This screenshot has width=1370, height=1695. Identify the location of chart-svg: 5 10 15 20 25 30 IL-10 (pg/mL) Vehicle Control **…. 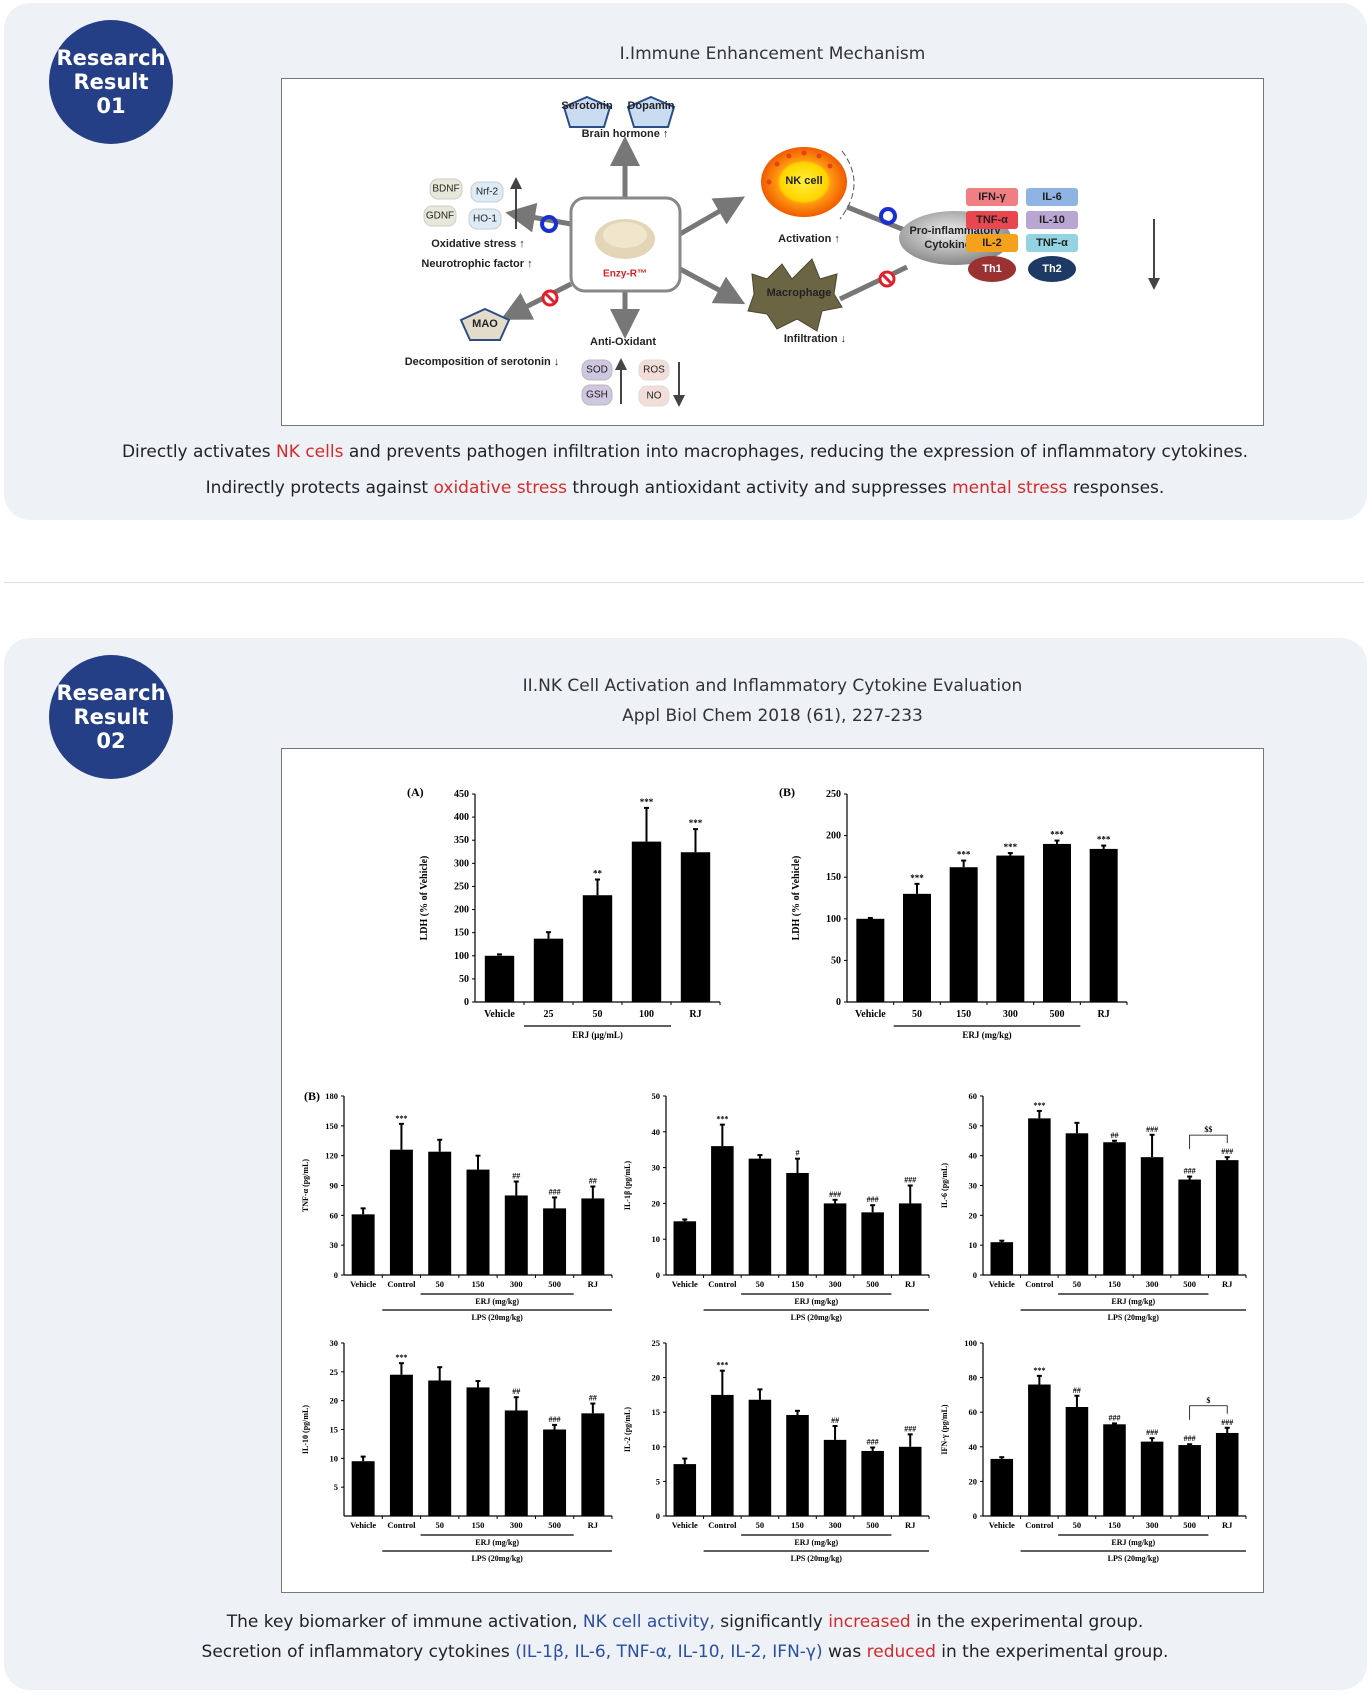
(457, 1450).